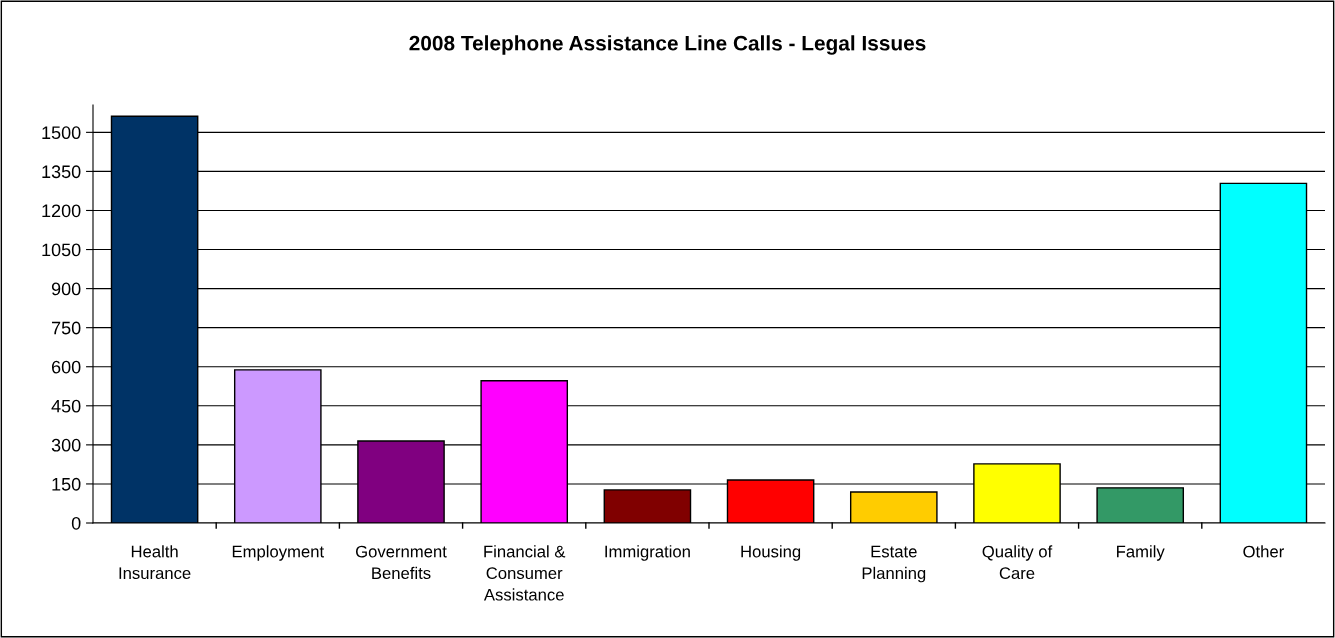 Image resolution: width=1335 pixels, height=638 pixels. What do you see at coordinates (278, 553) in the screenshot?
I see `x-tick-label: Employment` at bounding box center [278, 553].